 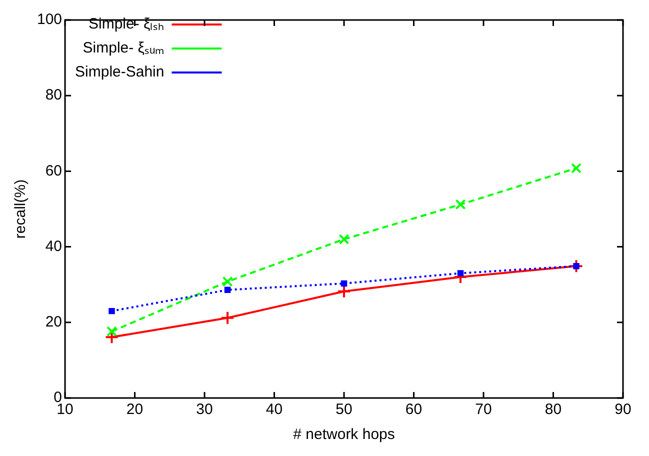 What do you see at coordinates (413, 409) in the screenshot?
I see `x-tick-label: 60` at bounding box center [413, 409].